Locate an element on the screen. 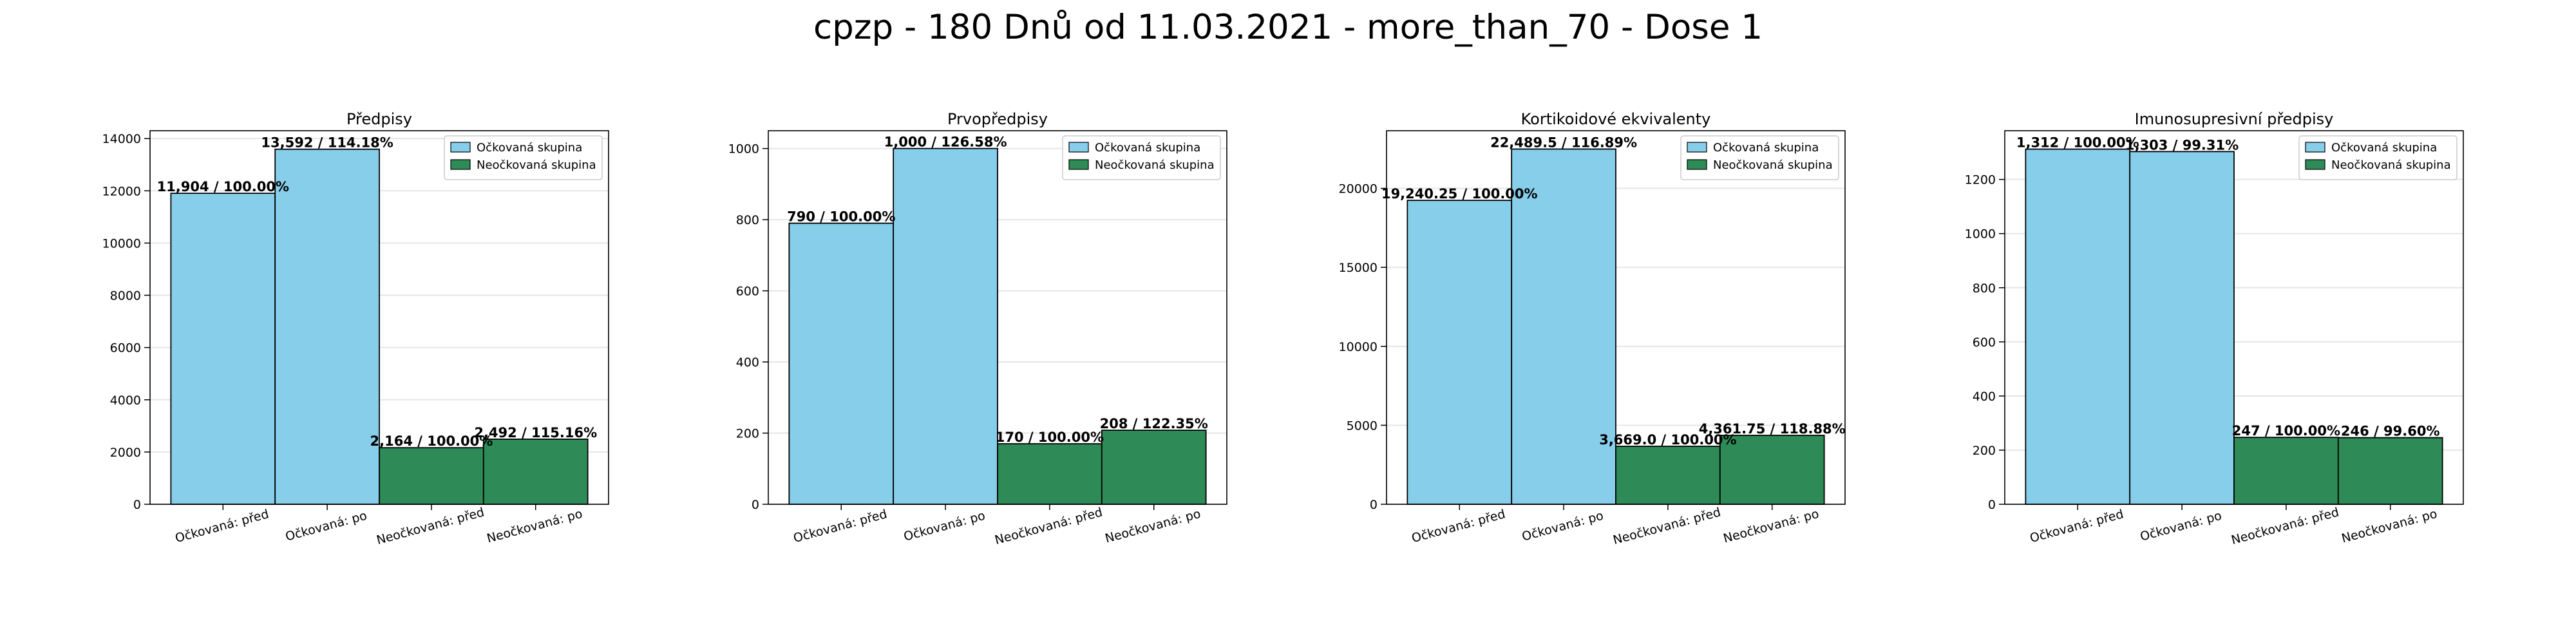  y-tick-label: 600 is located at coordinates (748, 292).